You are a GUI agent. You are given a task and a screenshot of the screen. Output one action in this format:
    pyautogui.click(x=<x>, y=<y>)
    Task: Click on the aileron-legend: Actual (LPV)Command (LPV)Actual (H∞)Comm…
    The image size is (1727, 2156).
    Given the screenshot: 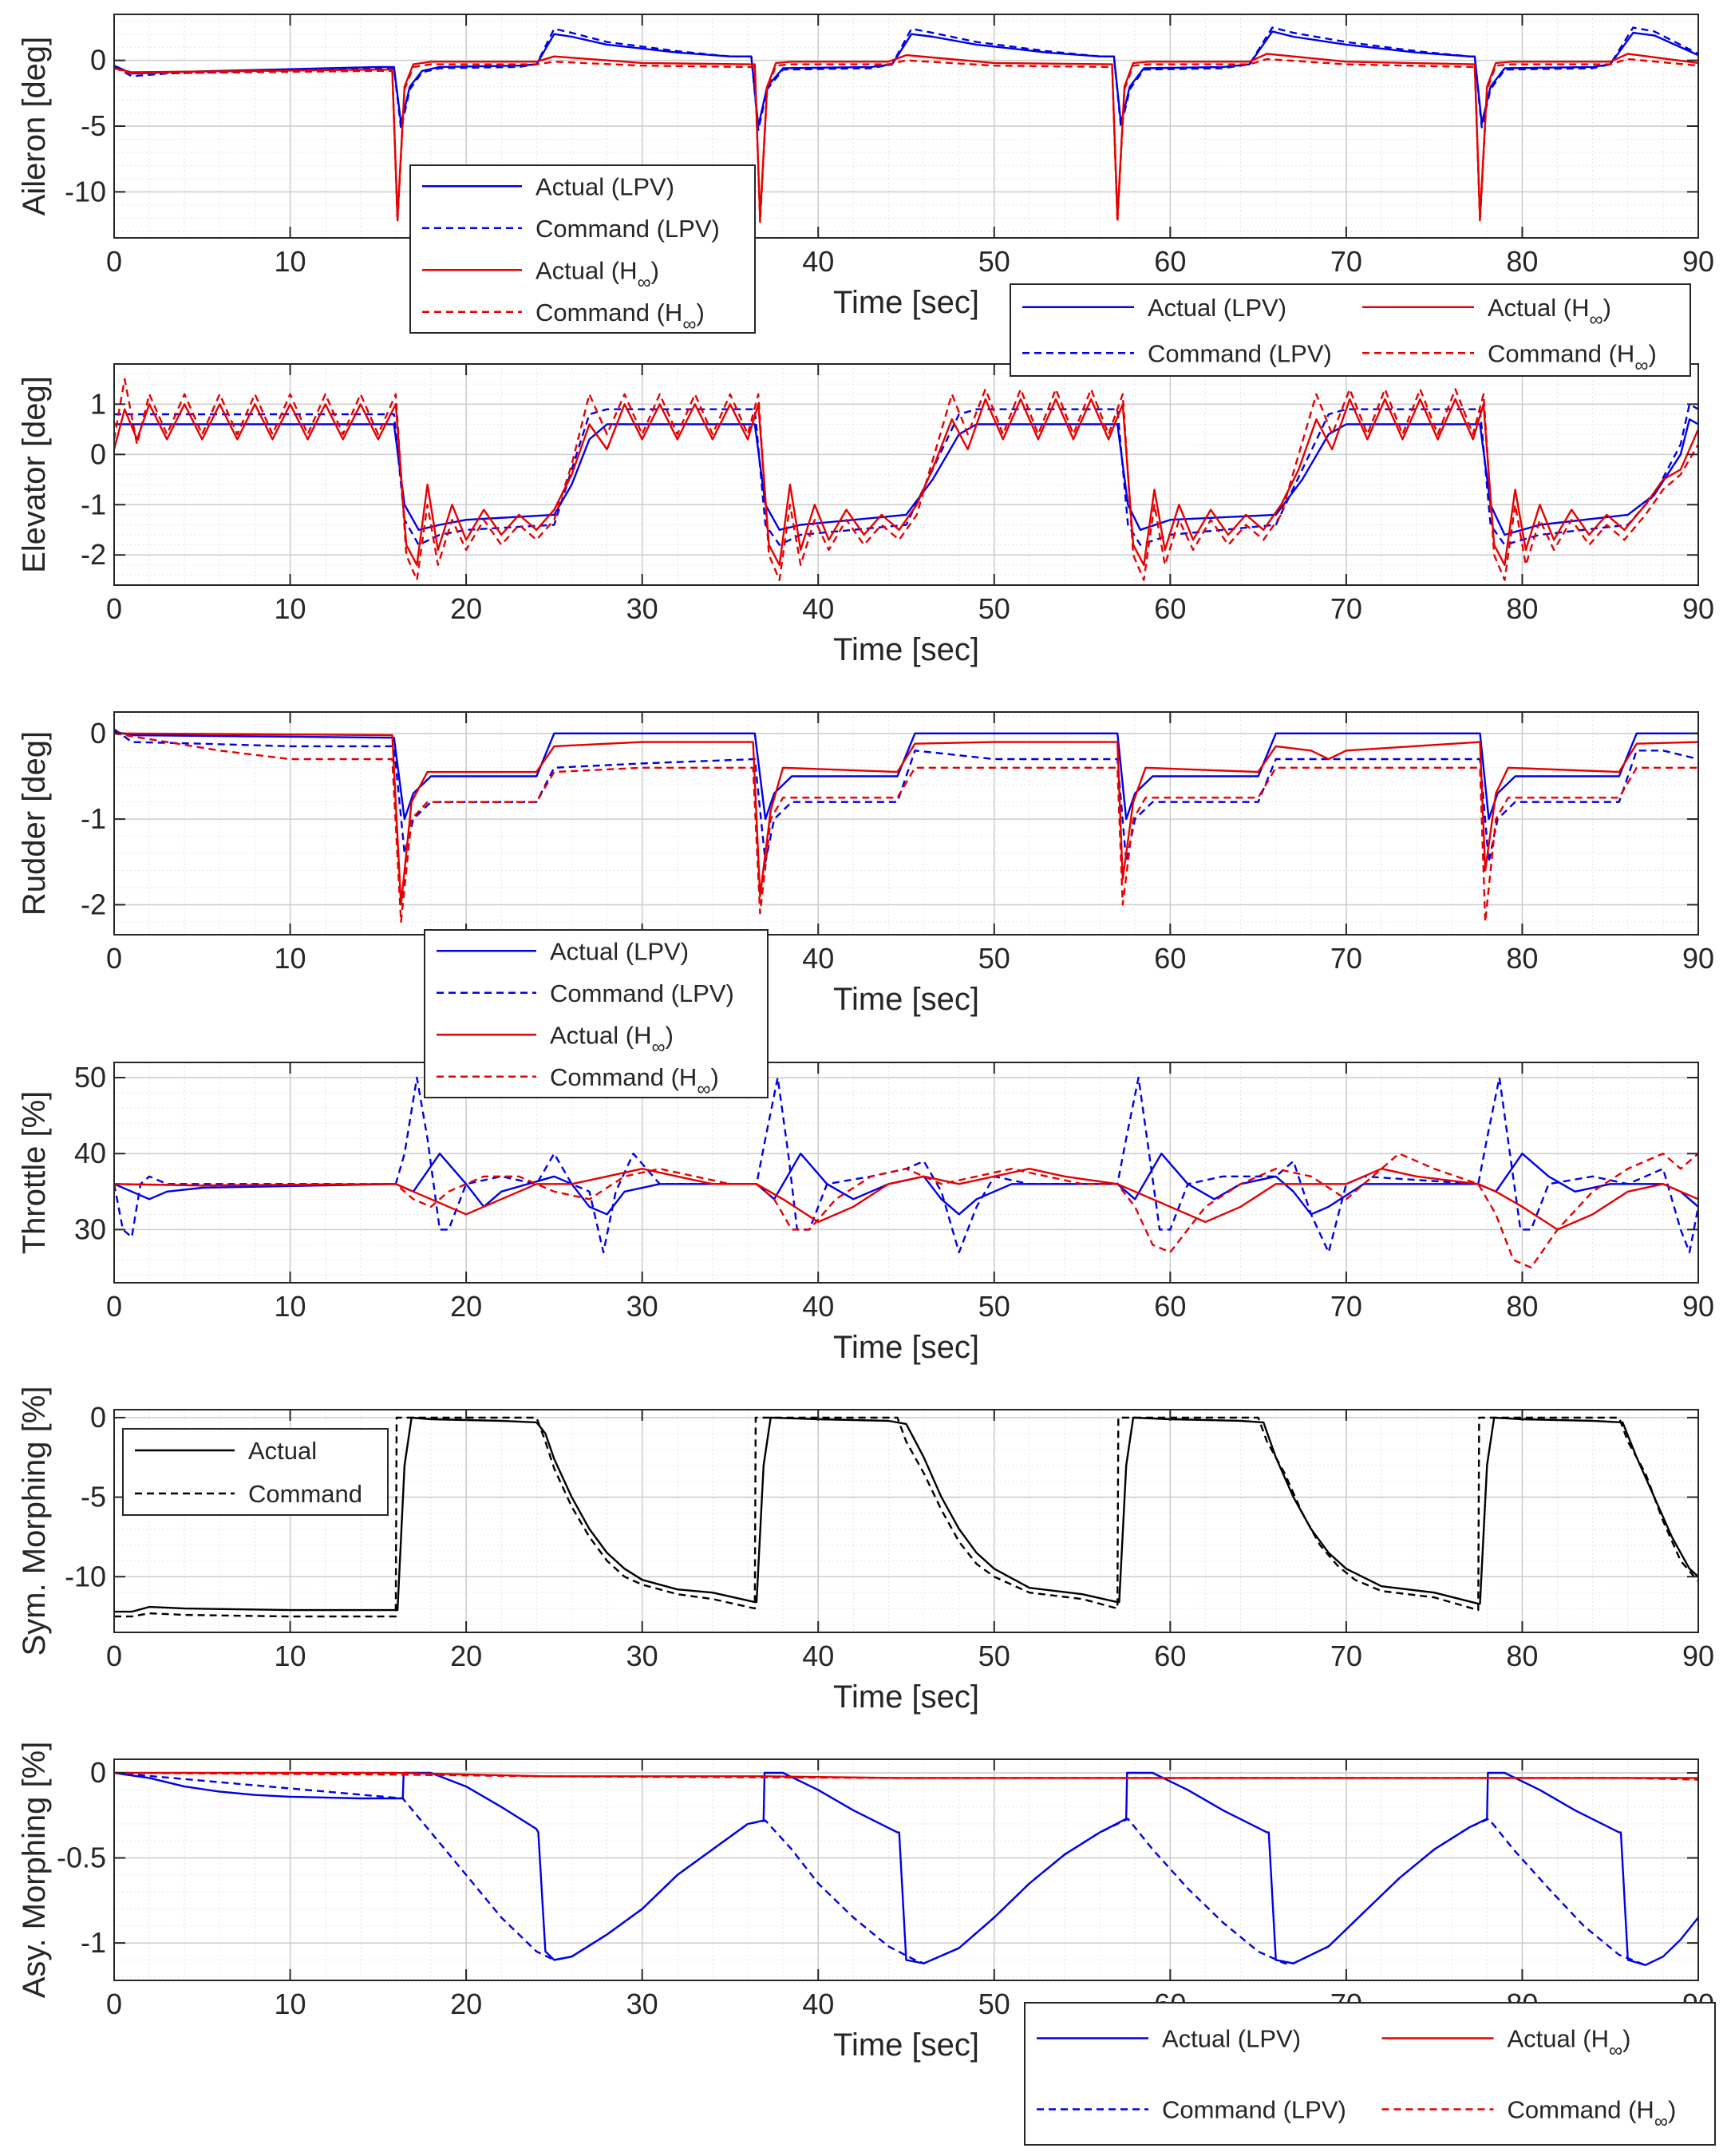 What is the action you would take?
    pyautogui.click(x=582, y=249)
    